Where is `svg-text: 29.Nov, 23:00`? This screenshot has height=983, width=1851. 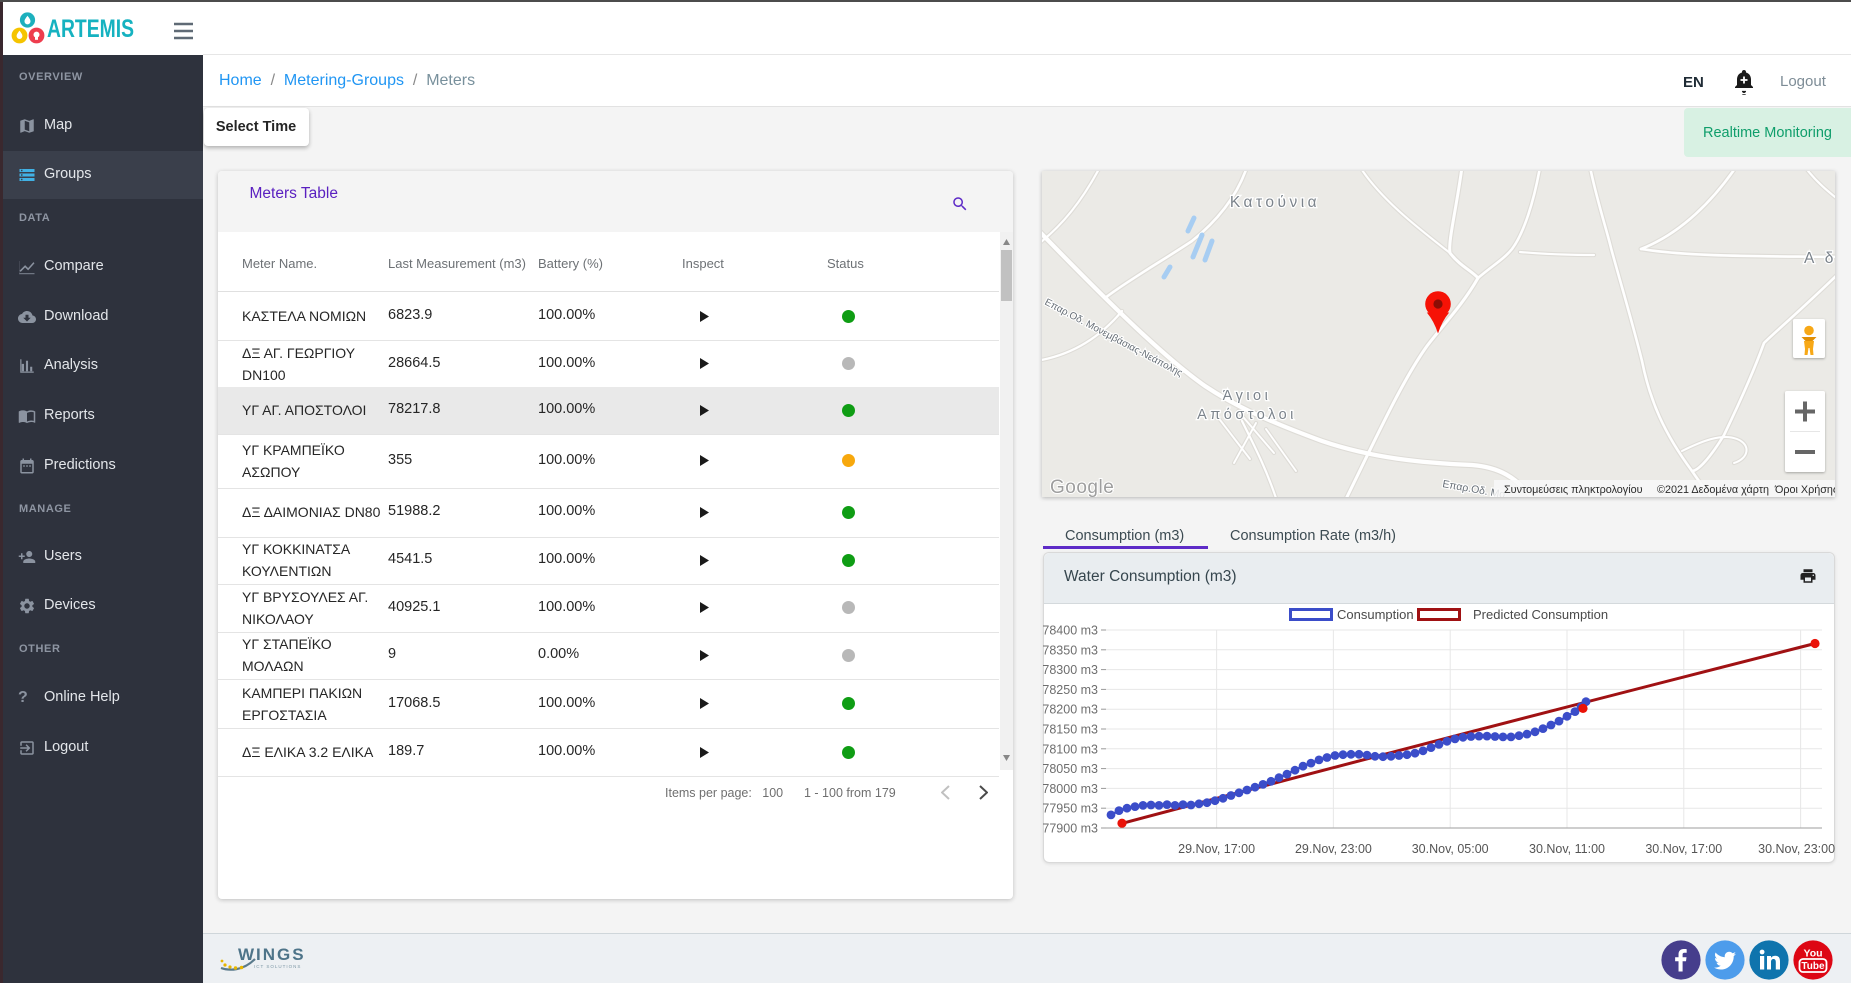 svg-text: 29.Nov, 23:00 is located at coordinates (1333, 849).